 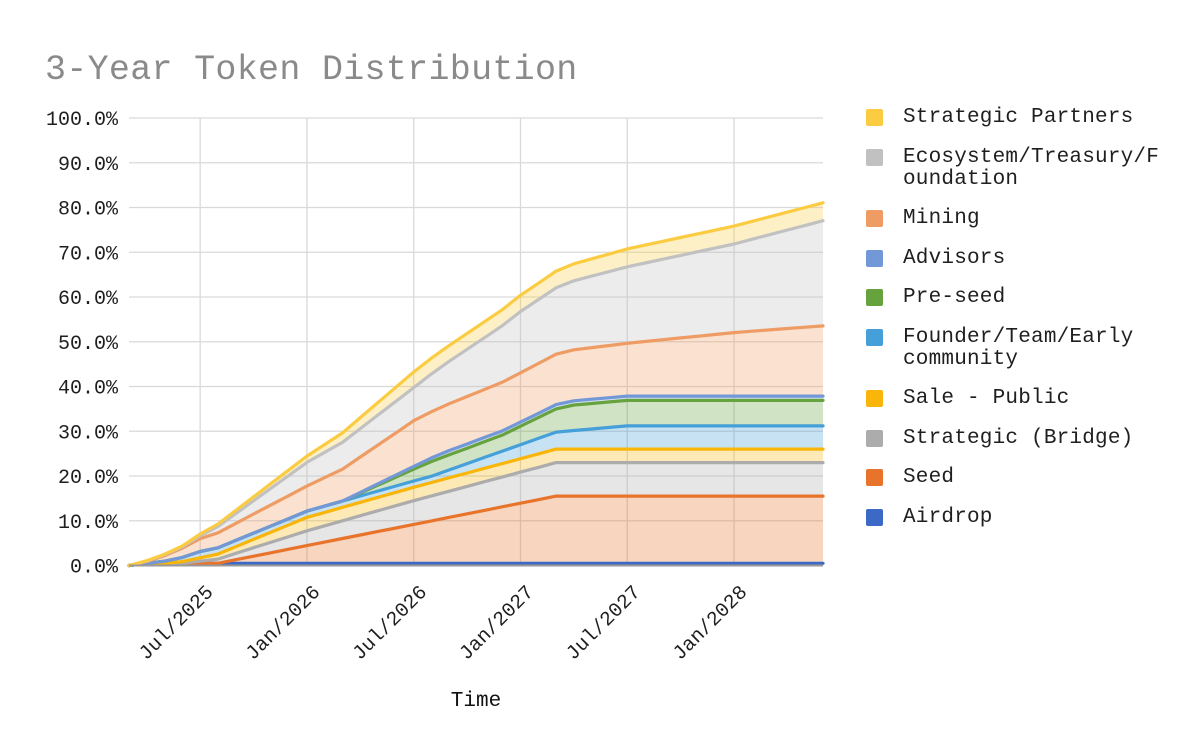 I want to click on x-tick-label: Jul/2027, so click(x=604, y=624).